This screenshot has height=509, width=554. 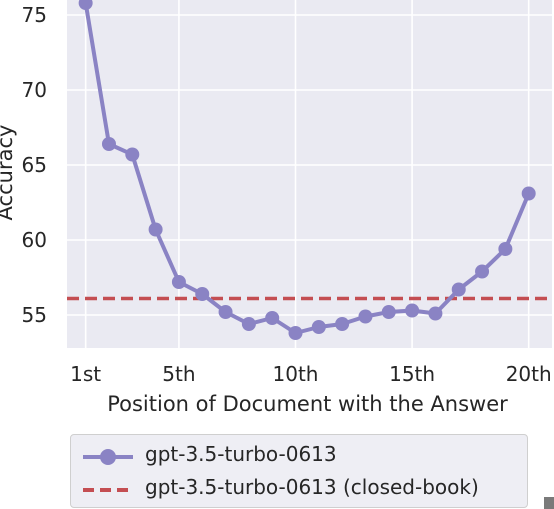 I want to click on legend-marker-line-icon, so click(x=108, y=457).